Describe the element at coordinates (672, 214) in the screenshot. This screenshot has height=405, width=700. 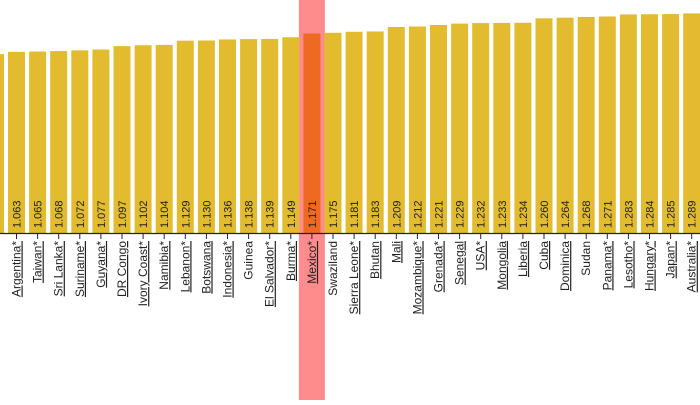
I see `value-label: 1.285` at that location.